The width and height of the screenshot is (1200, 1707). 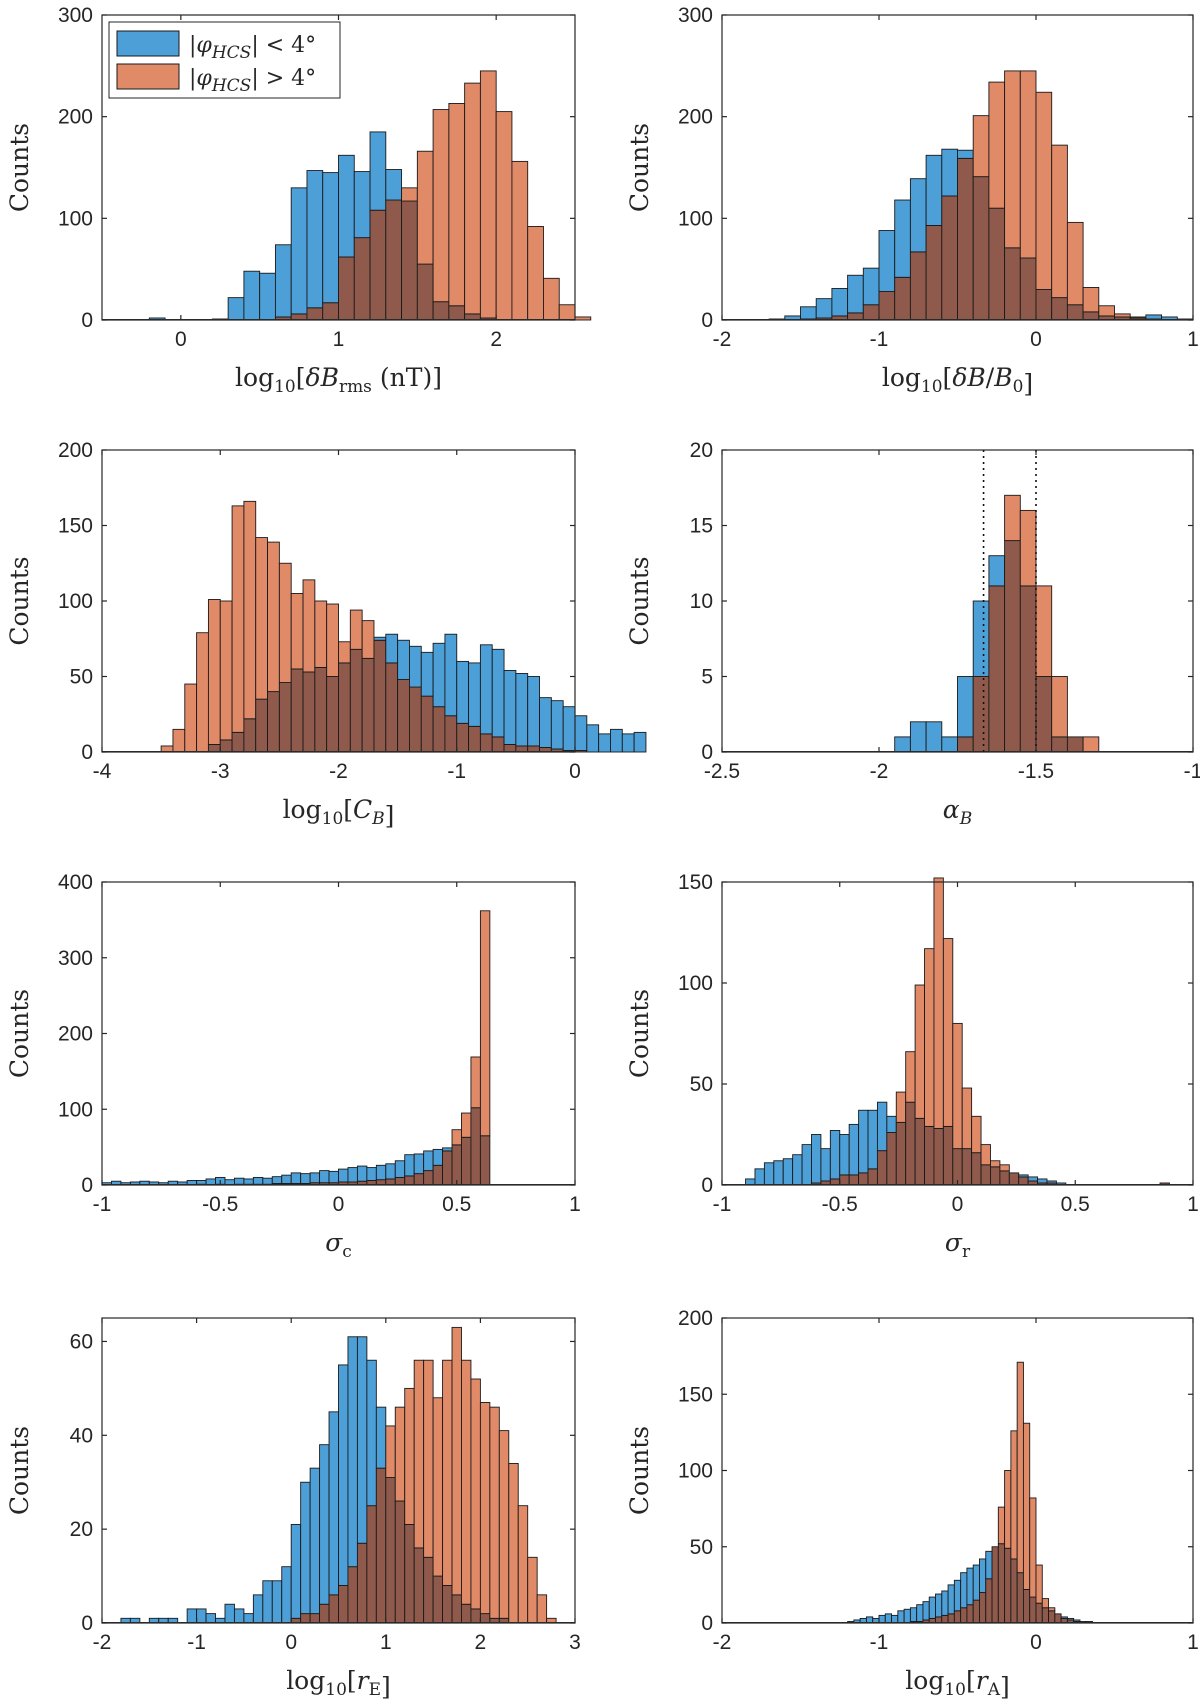 I want to click on legend-swatch-far, so click(x=148, y=76).